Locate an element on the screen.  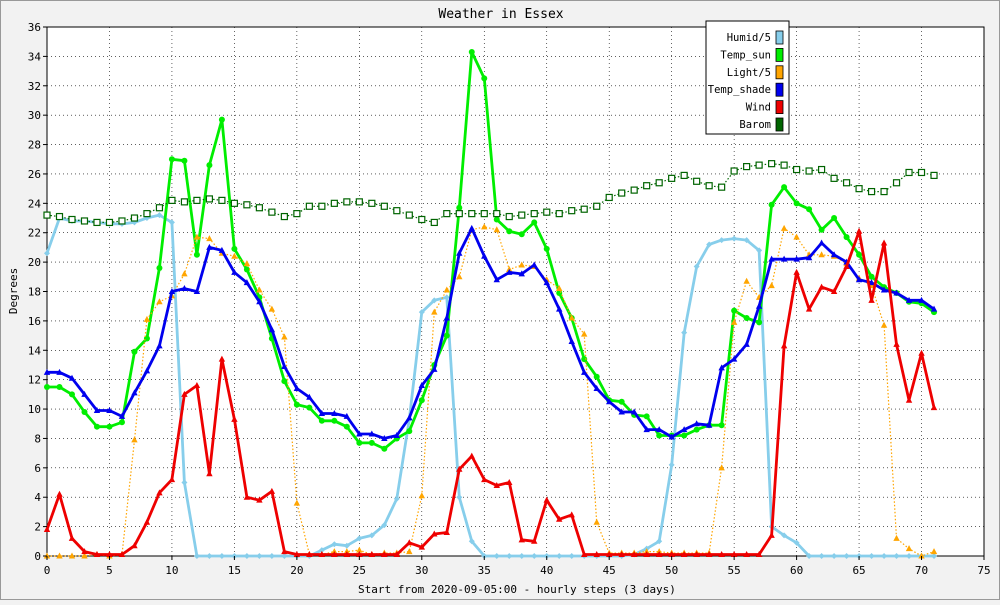
x-tick-label: 25 is located at coordinates (359, 570).